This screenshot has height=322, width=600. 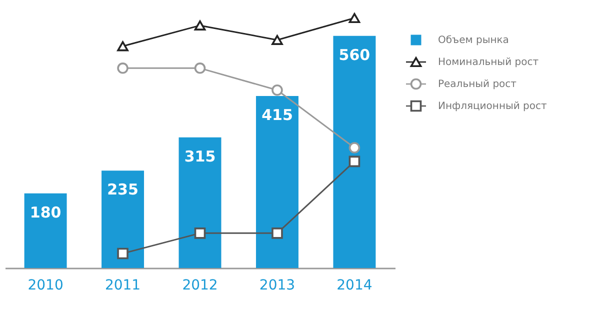 I want to click on x-tick-label: 2010, so click(x=46, y=286).